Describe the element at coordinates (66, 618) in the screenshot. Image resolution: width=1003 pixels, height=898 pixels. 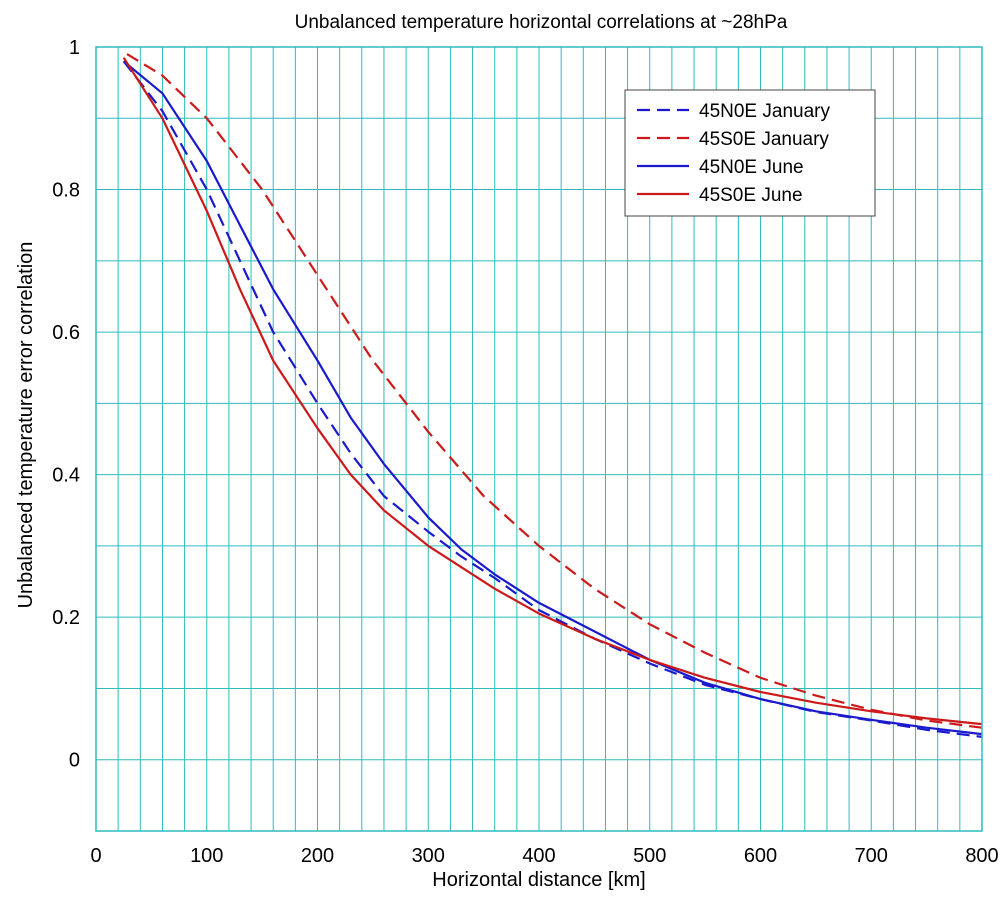
I see `y-tick-label: 0.2` at that location.